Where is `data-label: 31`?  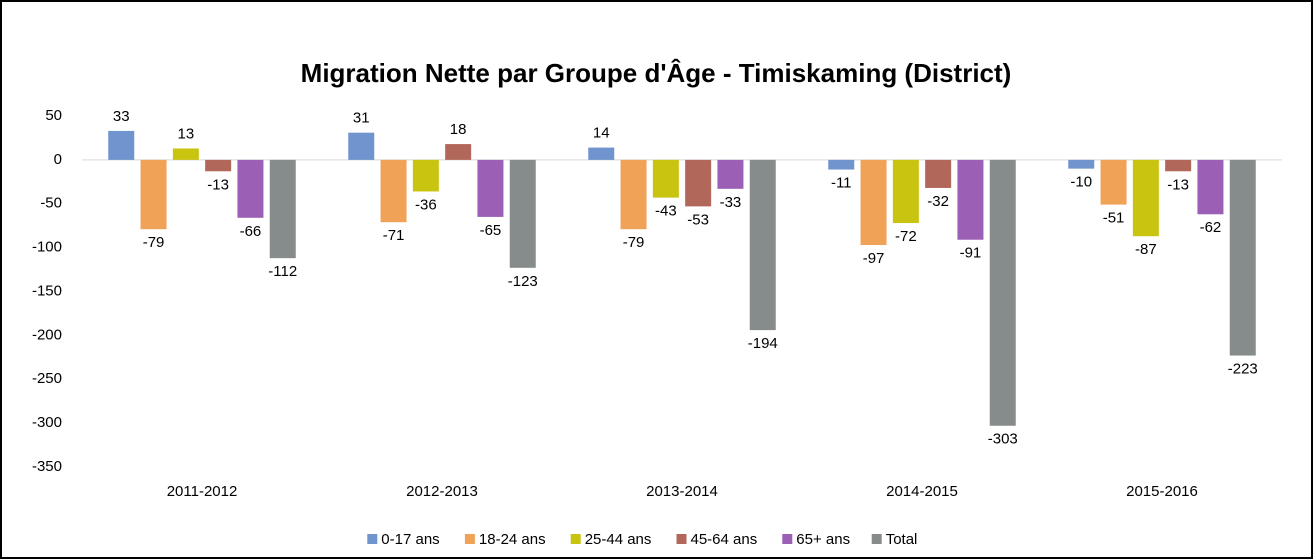 data-label: 31 is located at coordinates (361, 118).